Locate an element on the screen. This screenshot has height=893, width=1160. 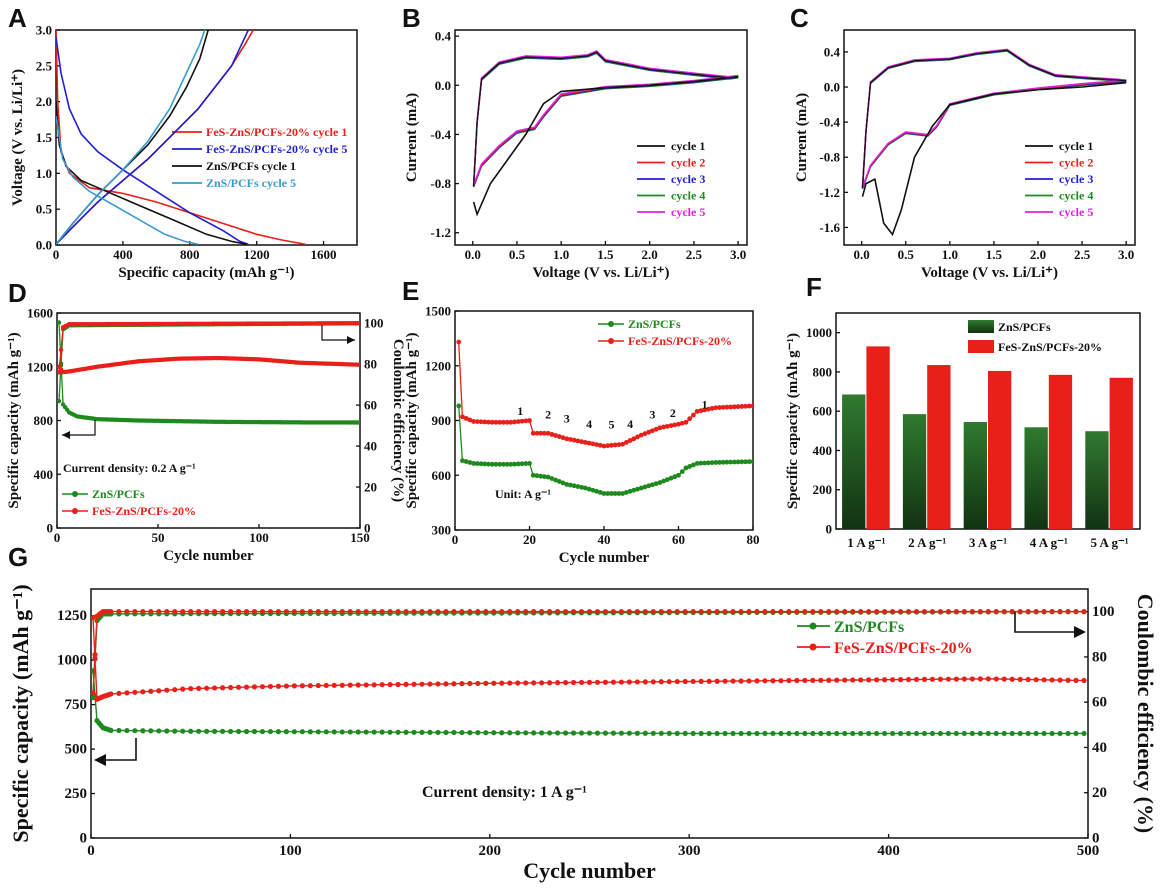
y2-tick-label: 100 is located at coordinates (374, 323).